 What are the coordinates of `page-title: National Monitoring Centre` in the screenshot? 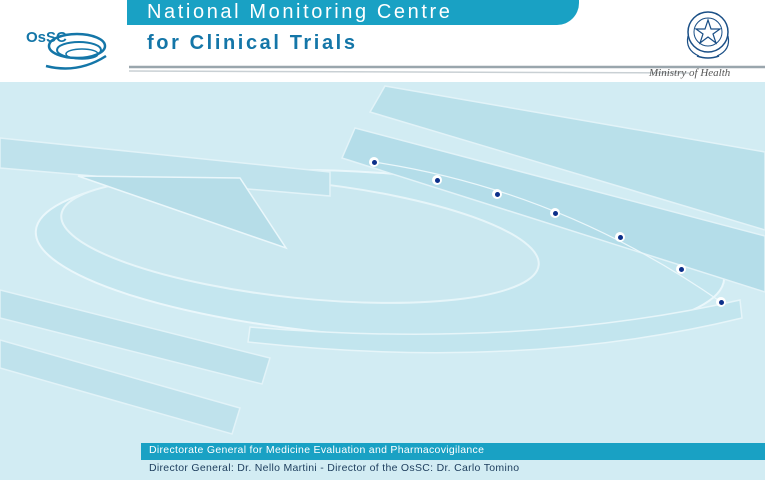 It's located at (300, 12).